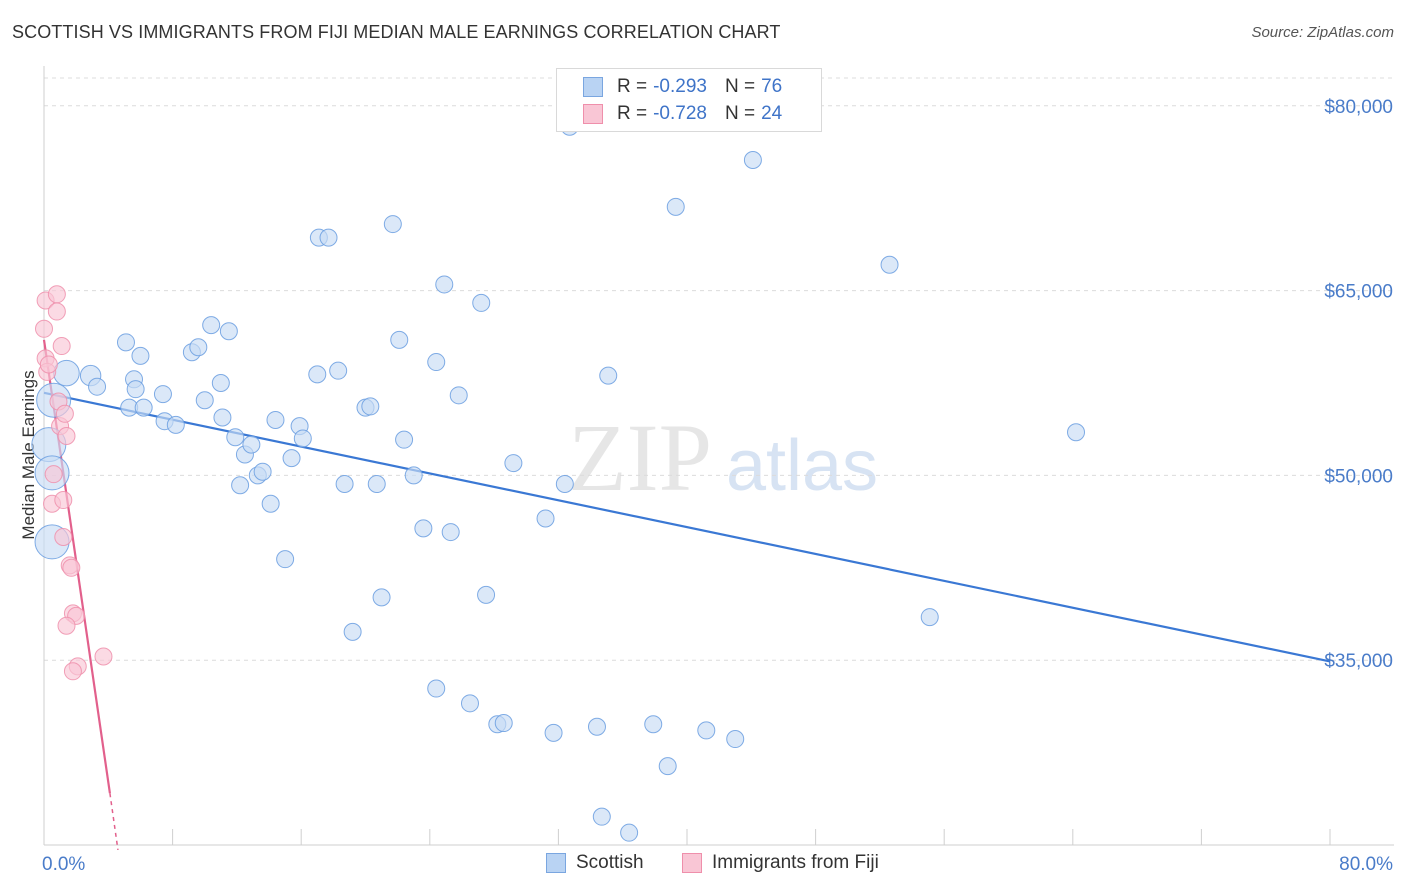 Image resolution: width=1406 pixels, height=892 pixels. I want to click on watermark-zip: ZIP, so click(640, 457).